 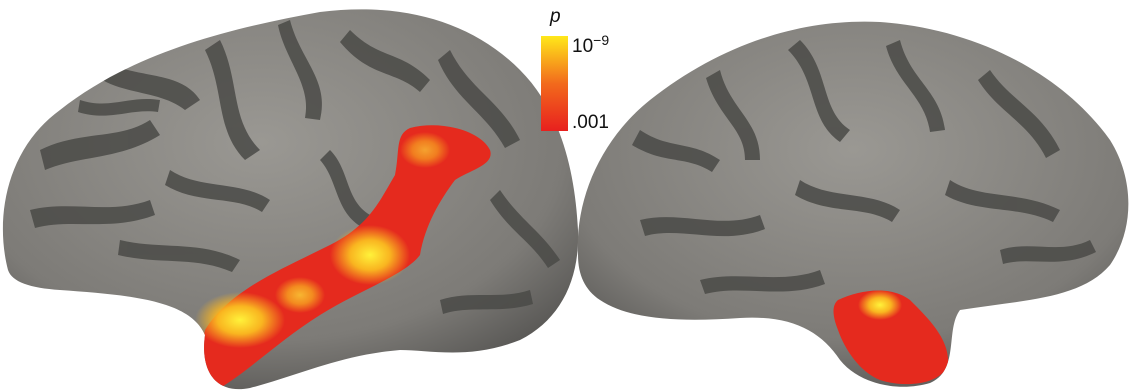 What do you see at coordinates (590, 122) in the screenshot?
I see `colorbar-bottom-label: .001` at bounding box center [590, 122].